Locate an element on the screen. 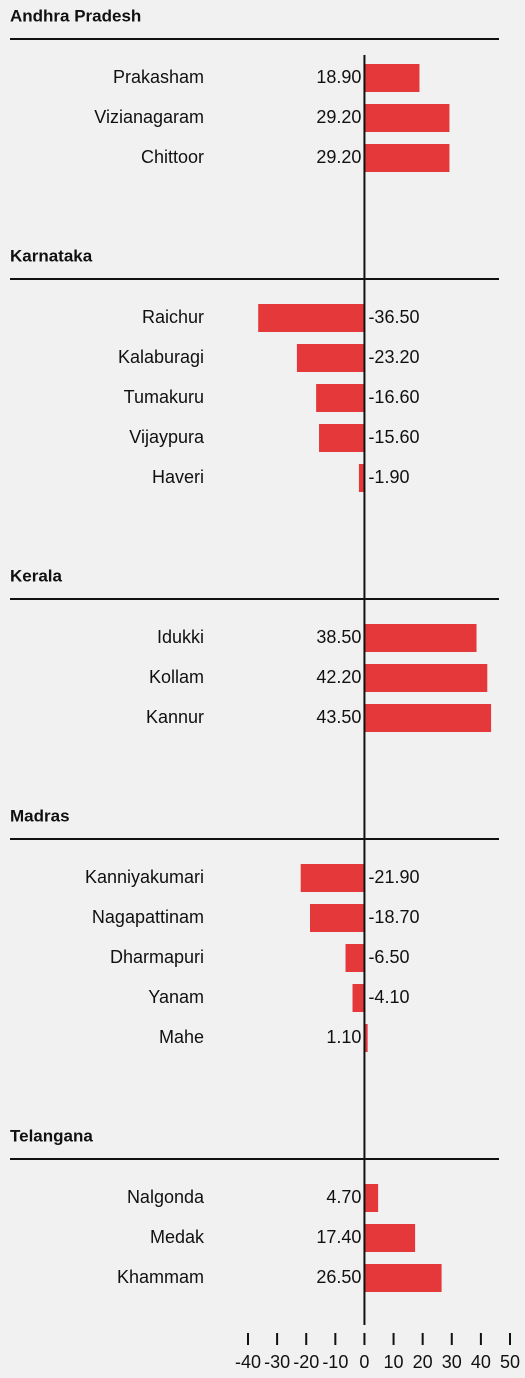  category-label: Raichur is located at coordinates (173, 317).